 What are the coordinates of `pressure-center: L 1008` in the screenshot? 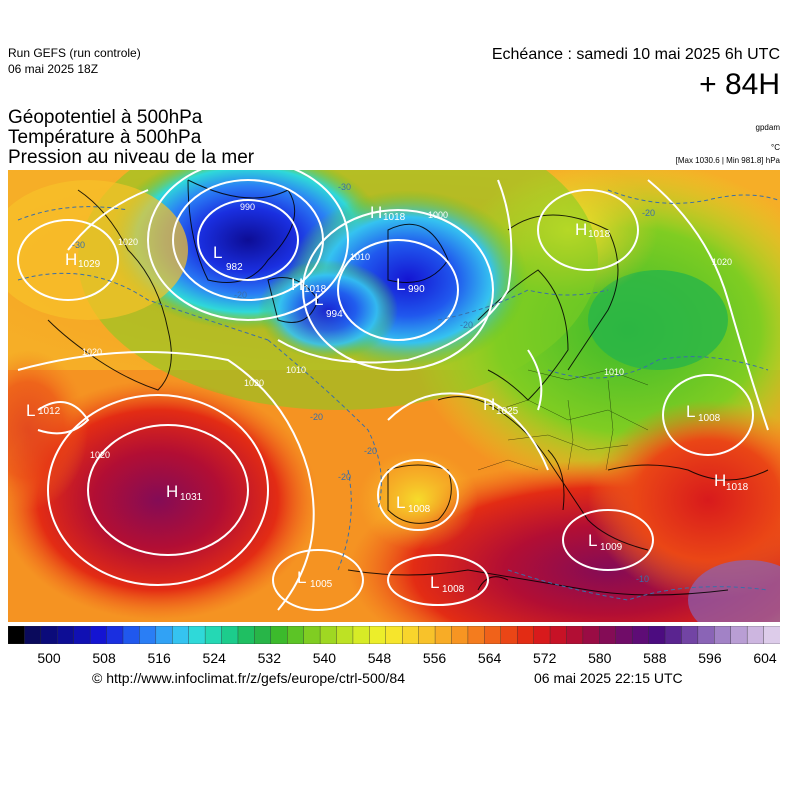 It's located at (703, 413).